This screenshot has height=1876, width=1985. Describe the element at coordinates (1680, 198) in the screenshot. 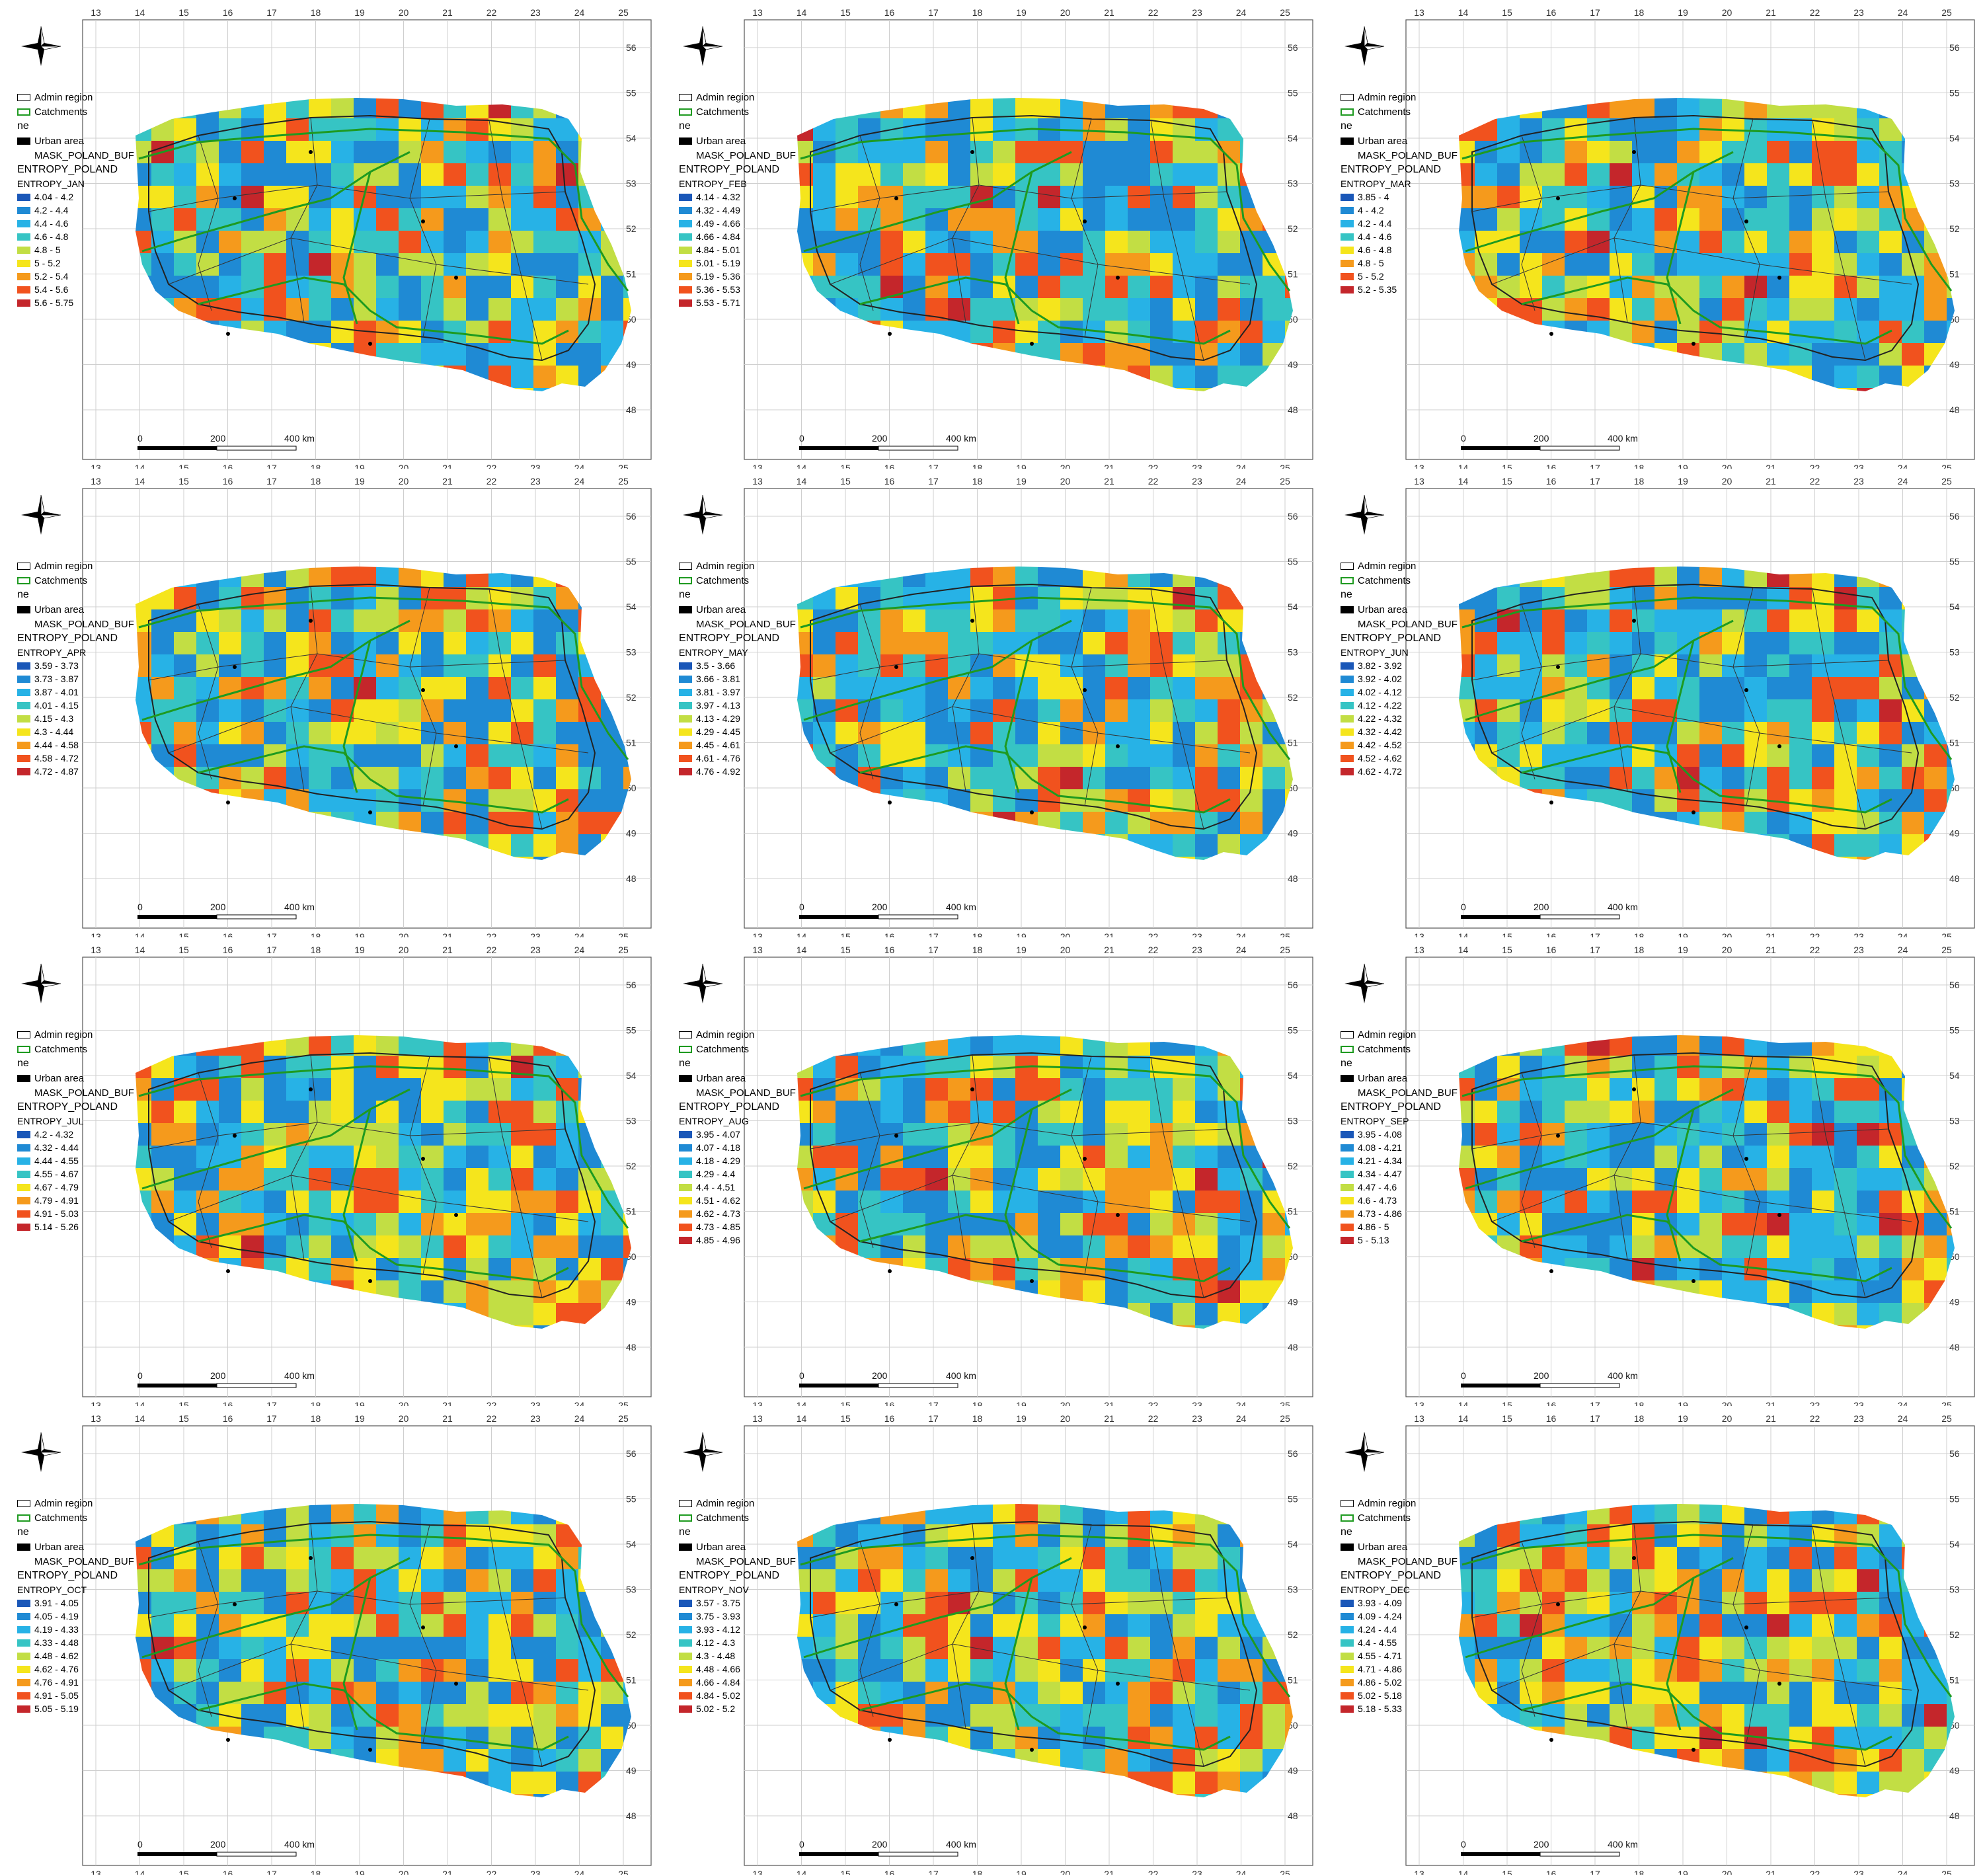

I see `admin-line` at that location.